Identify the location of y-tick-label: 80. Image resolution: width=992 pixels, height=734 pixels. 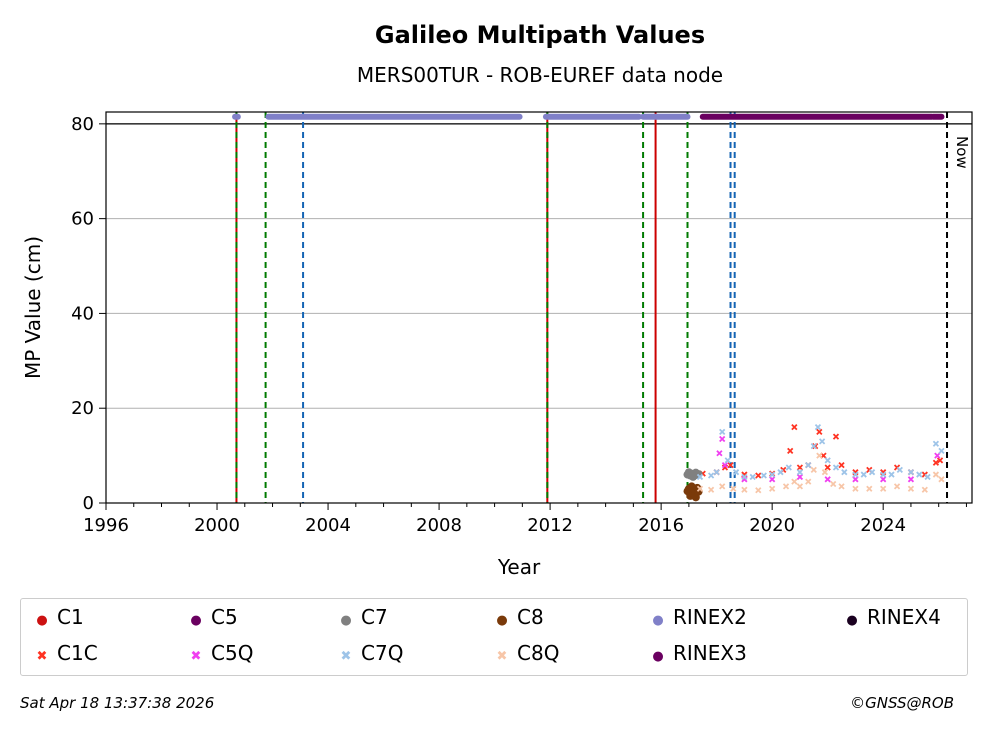
(82, 124).